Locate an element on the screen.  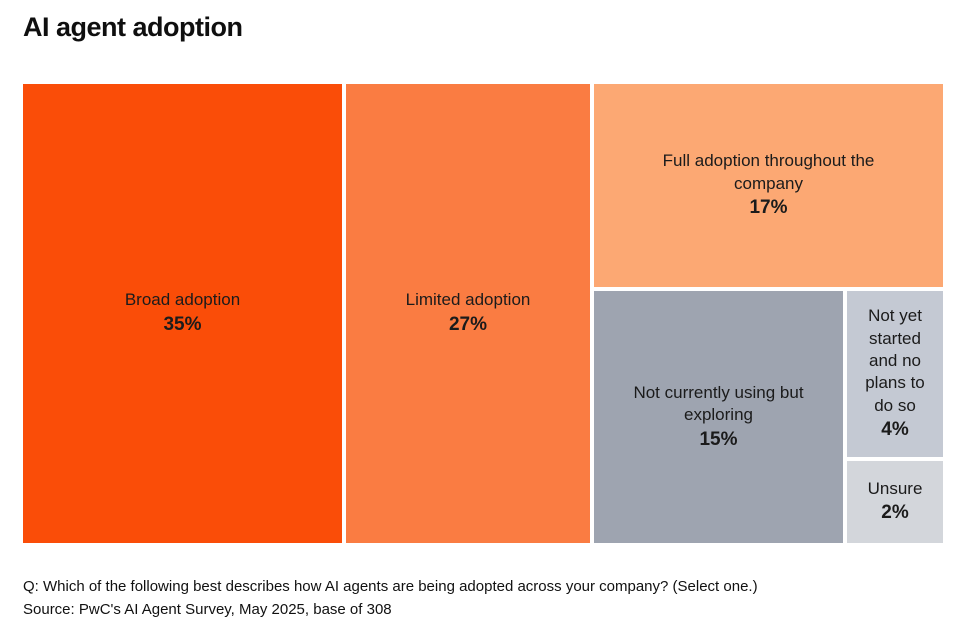
tile-value: 35% is located at coordinates (182, 324).